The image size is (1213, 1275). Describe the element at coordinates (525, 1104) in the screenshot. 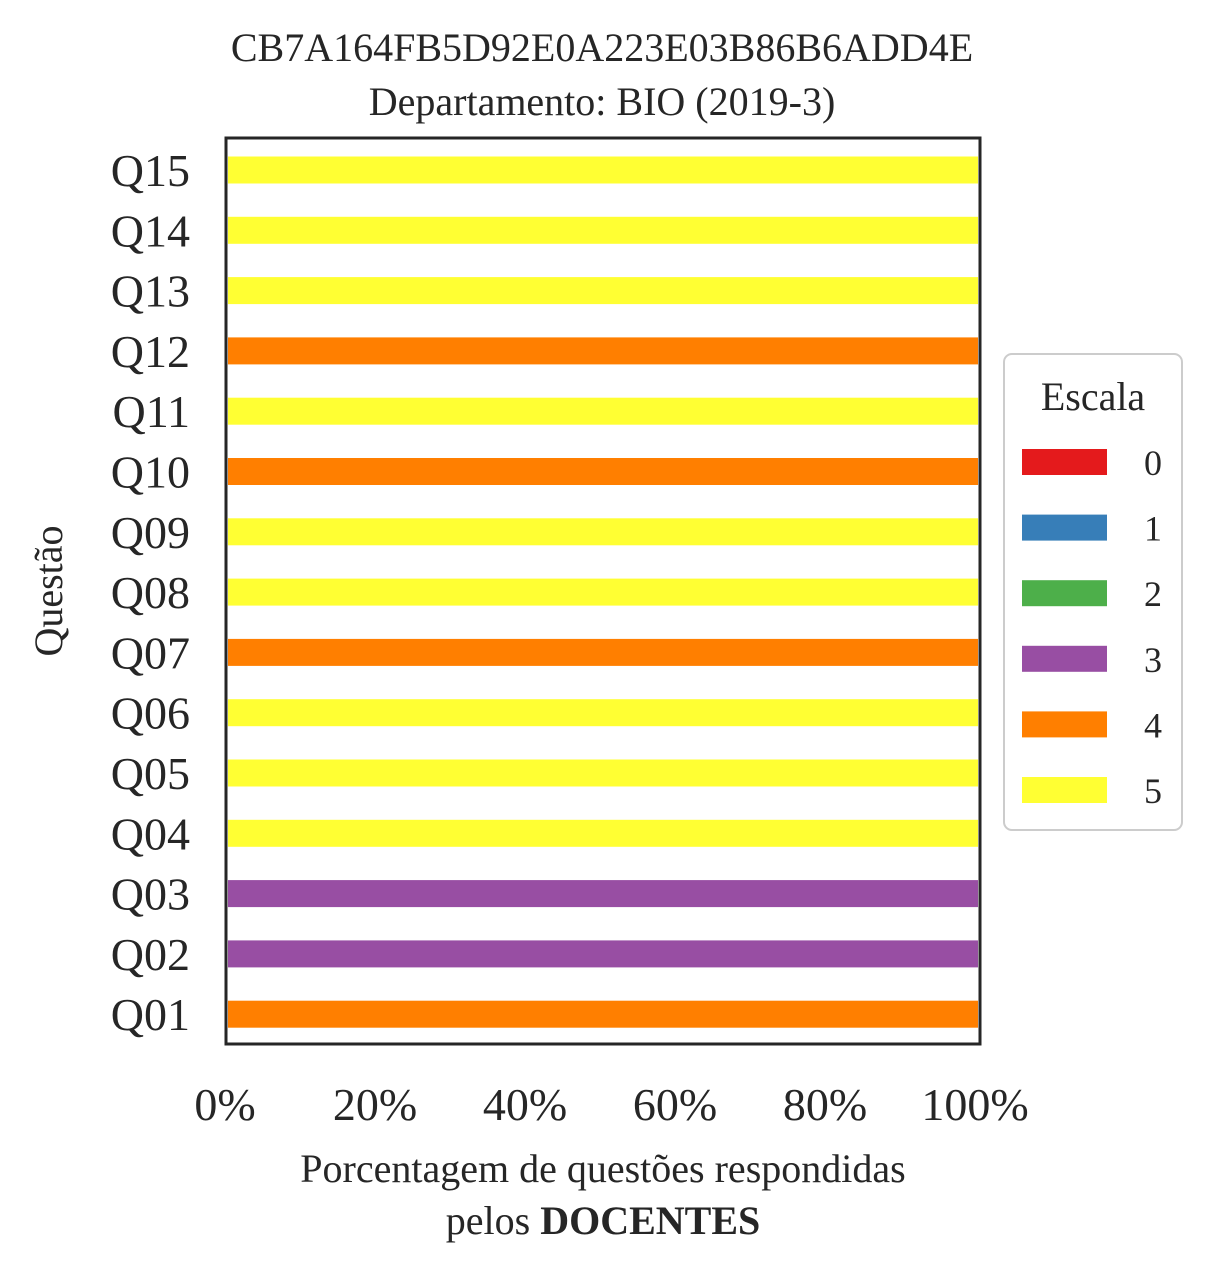

I see `x-tick-label: 40%` at that location.